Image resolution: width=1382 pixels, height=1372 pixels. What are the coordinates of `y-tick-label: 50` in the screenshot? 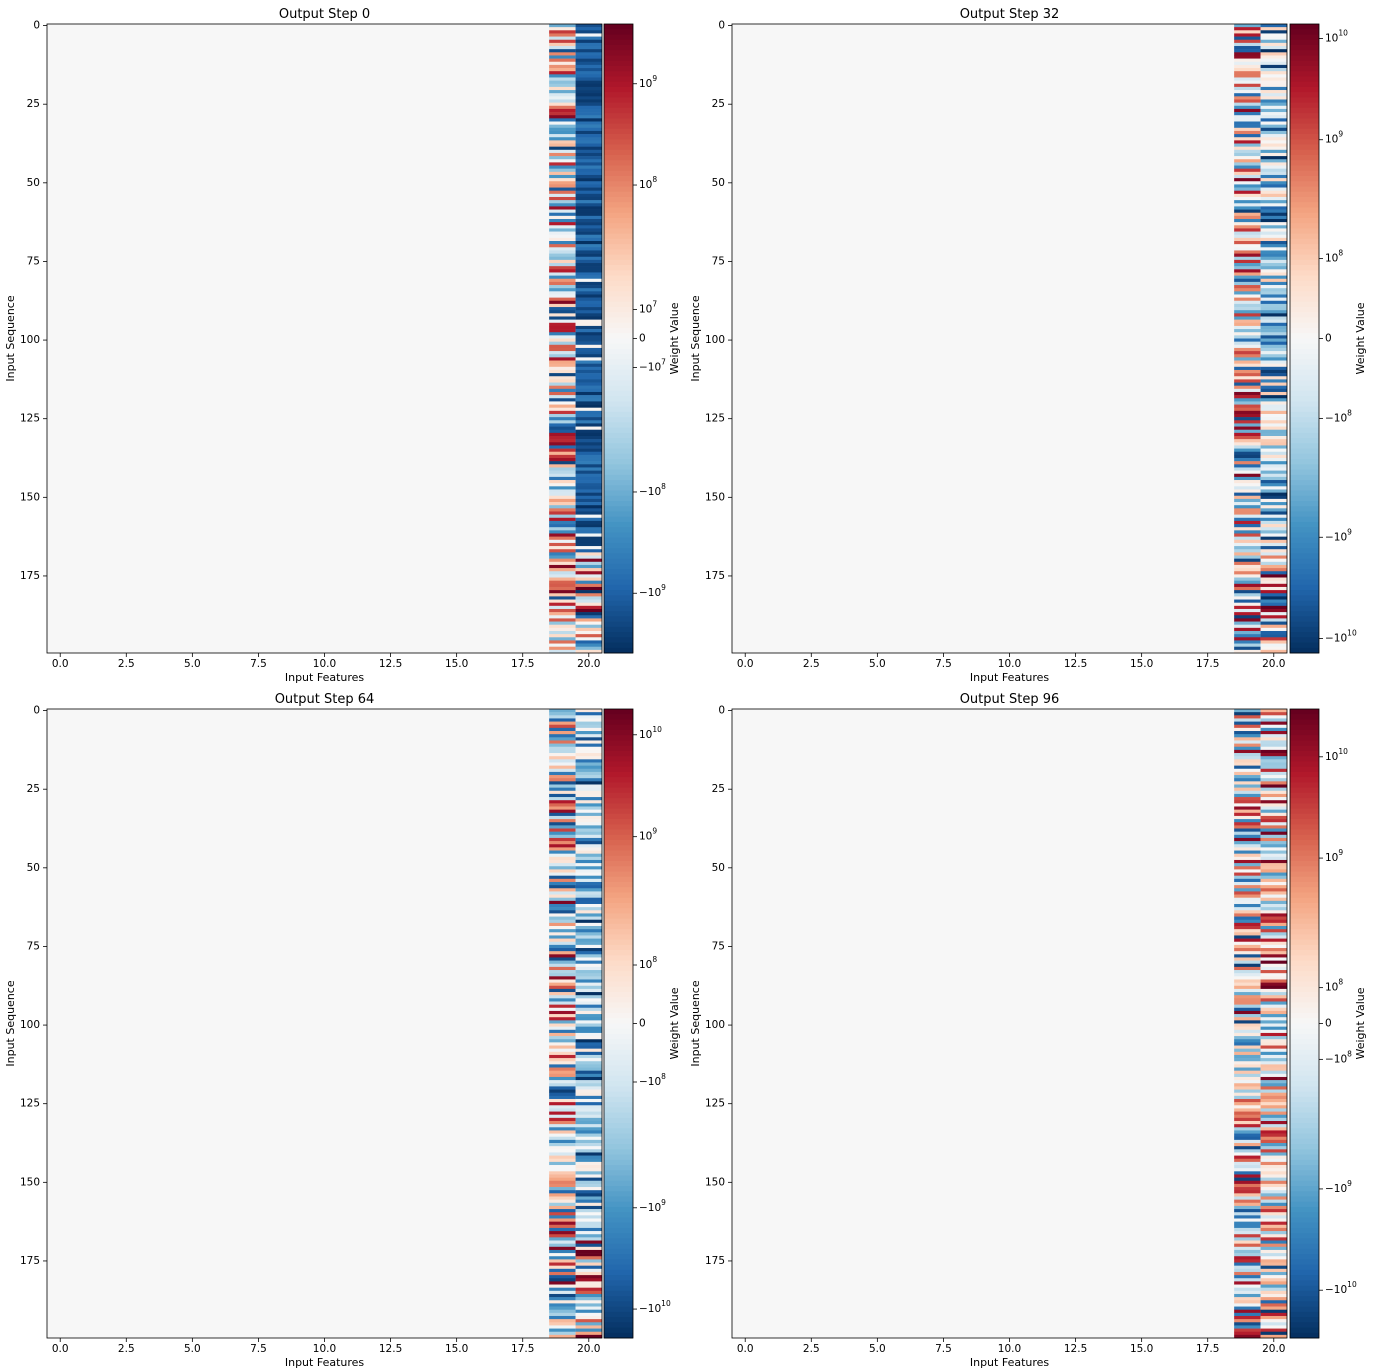 It's located at (33, 868).